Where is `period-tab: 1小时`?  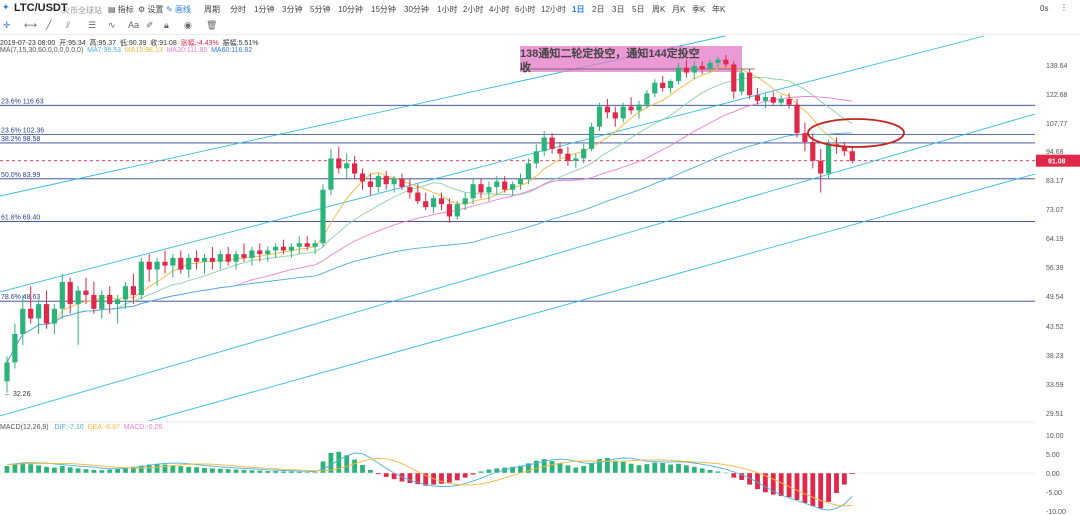
period-tab: 1小时 is located at coordinates (447, 9).